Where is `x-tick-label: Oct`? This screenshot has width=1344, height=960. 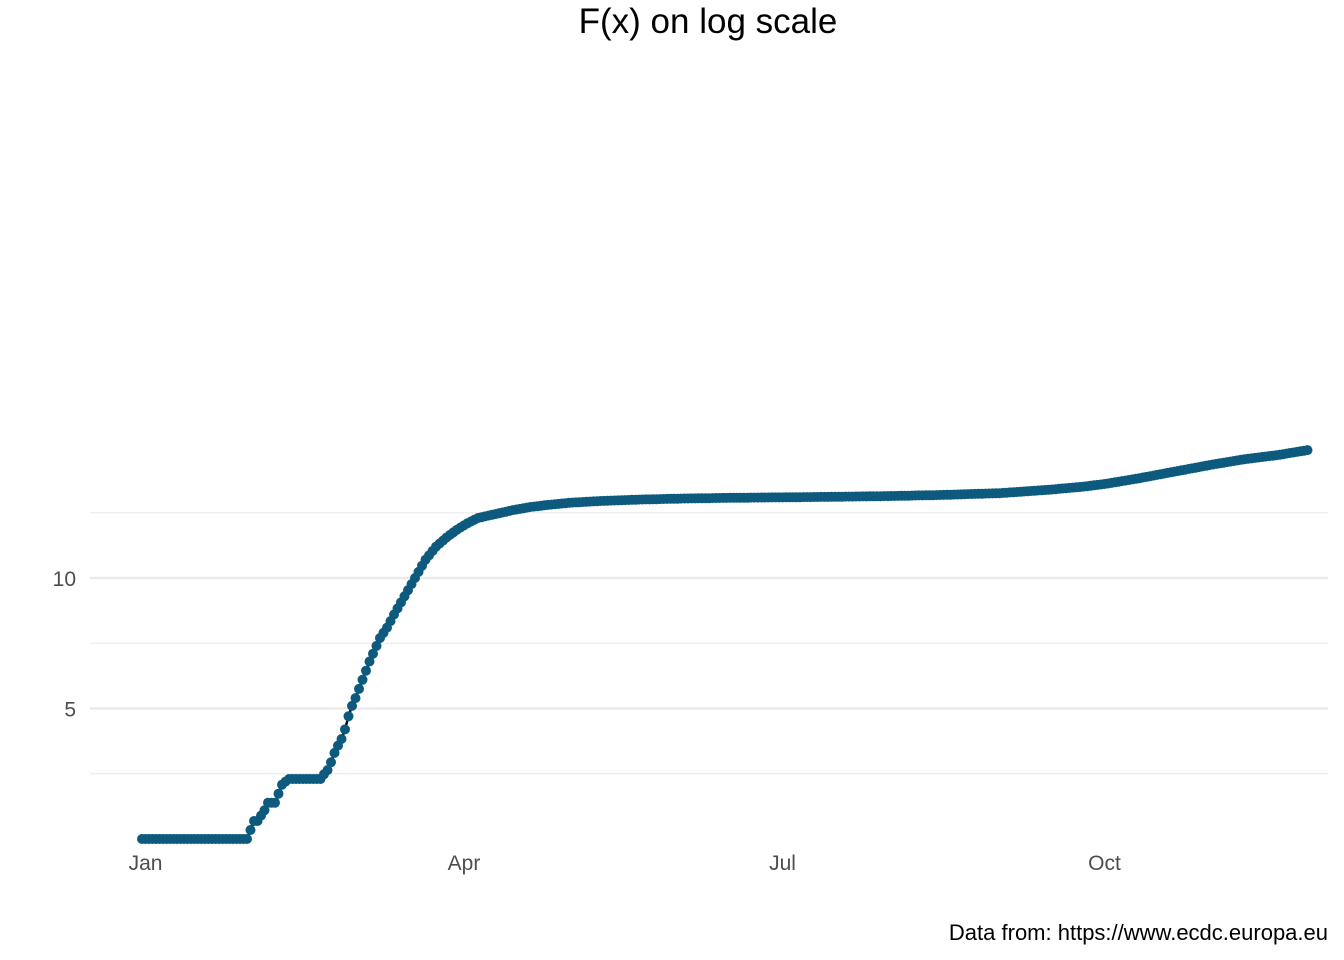 x-tick-label: Oct is located at coordinates (1104, 863).